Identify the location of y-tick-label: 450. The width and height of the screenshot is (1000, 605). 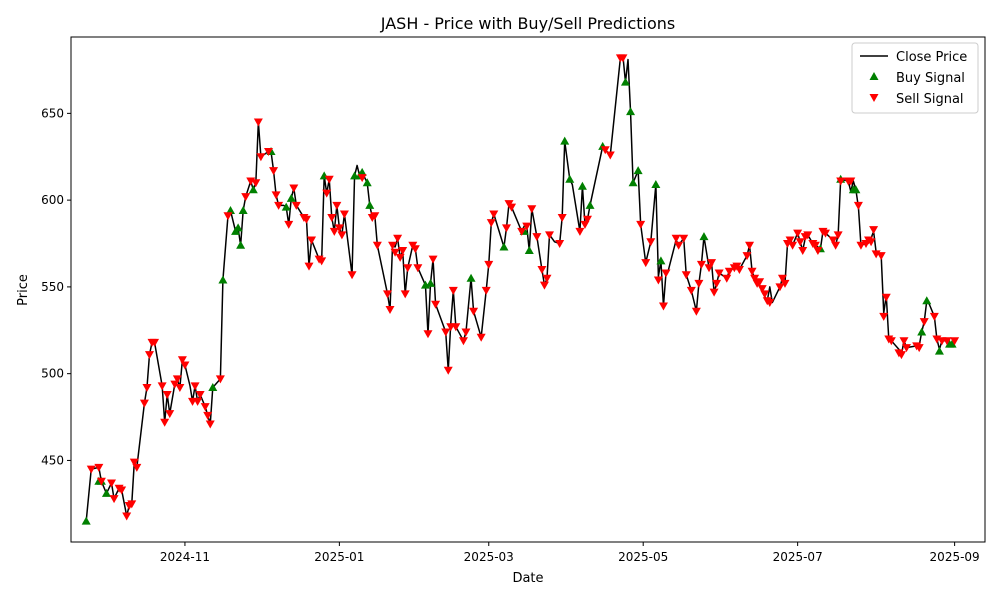
(52, 460).